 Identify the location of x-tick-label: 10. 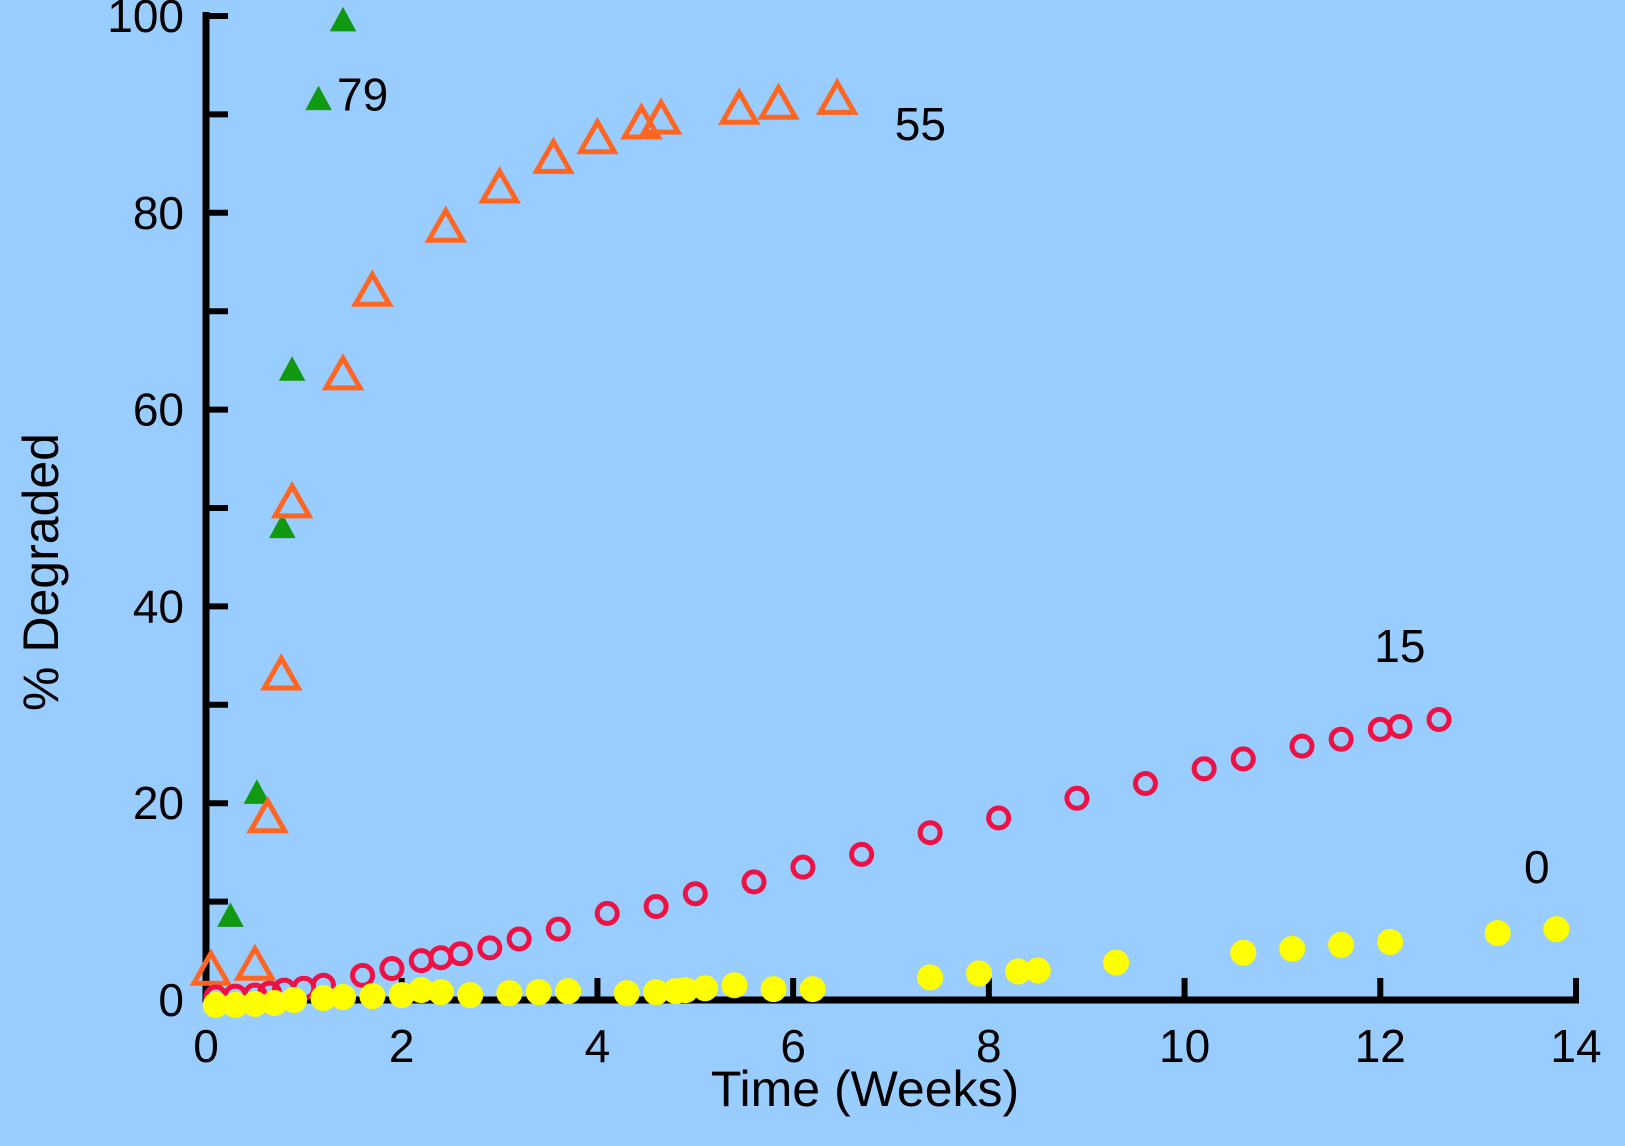
(1184, 1046).